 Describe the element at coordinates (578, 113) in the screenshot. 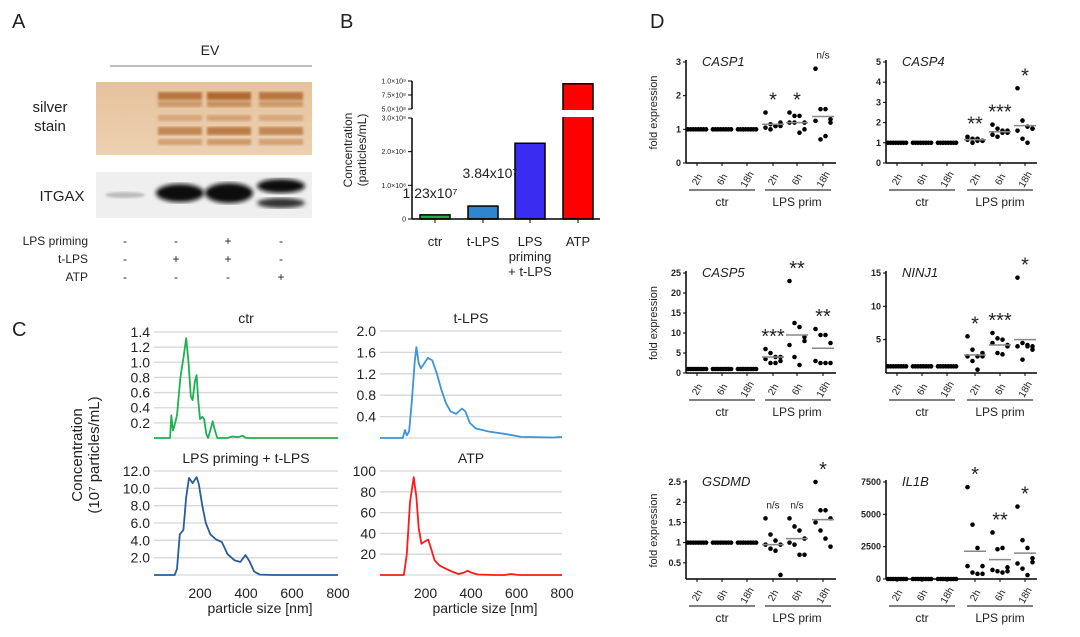

I see `axis-break-gap` at that location.